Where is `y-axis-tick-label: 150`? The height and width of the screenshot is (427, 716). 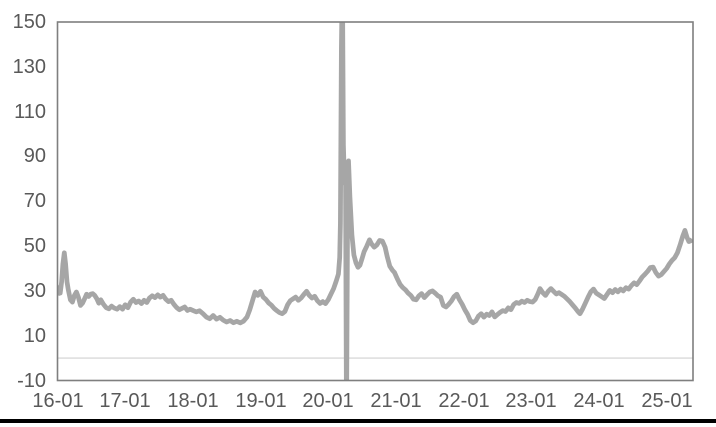
y-axis-tick-label: 150 is located at coordinates (29, 22).